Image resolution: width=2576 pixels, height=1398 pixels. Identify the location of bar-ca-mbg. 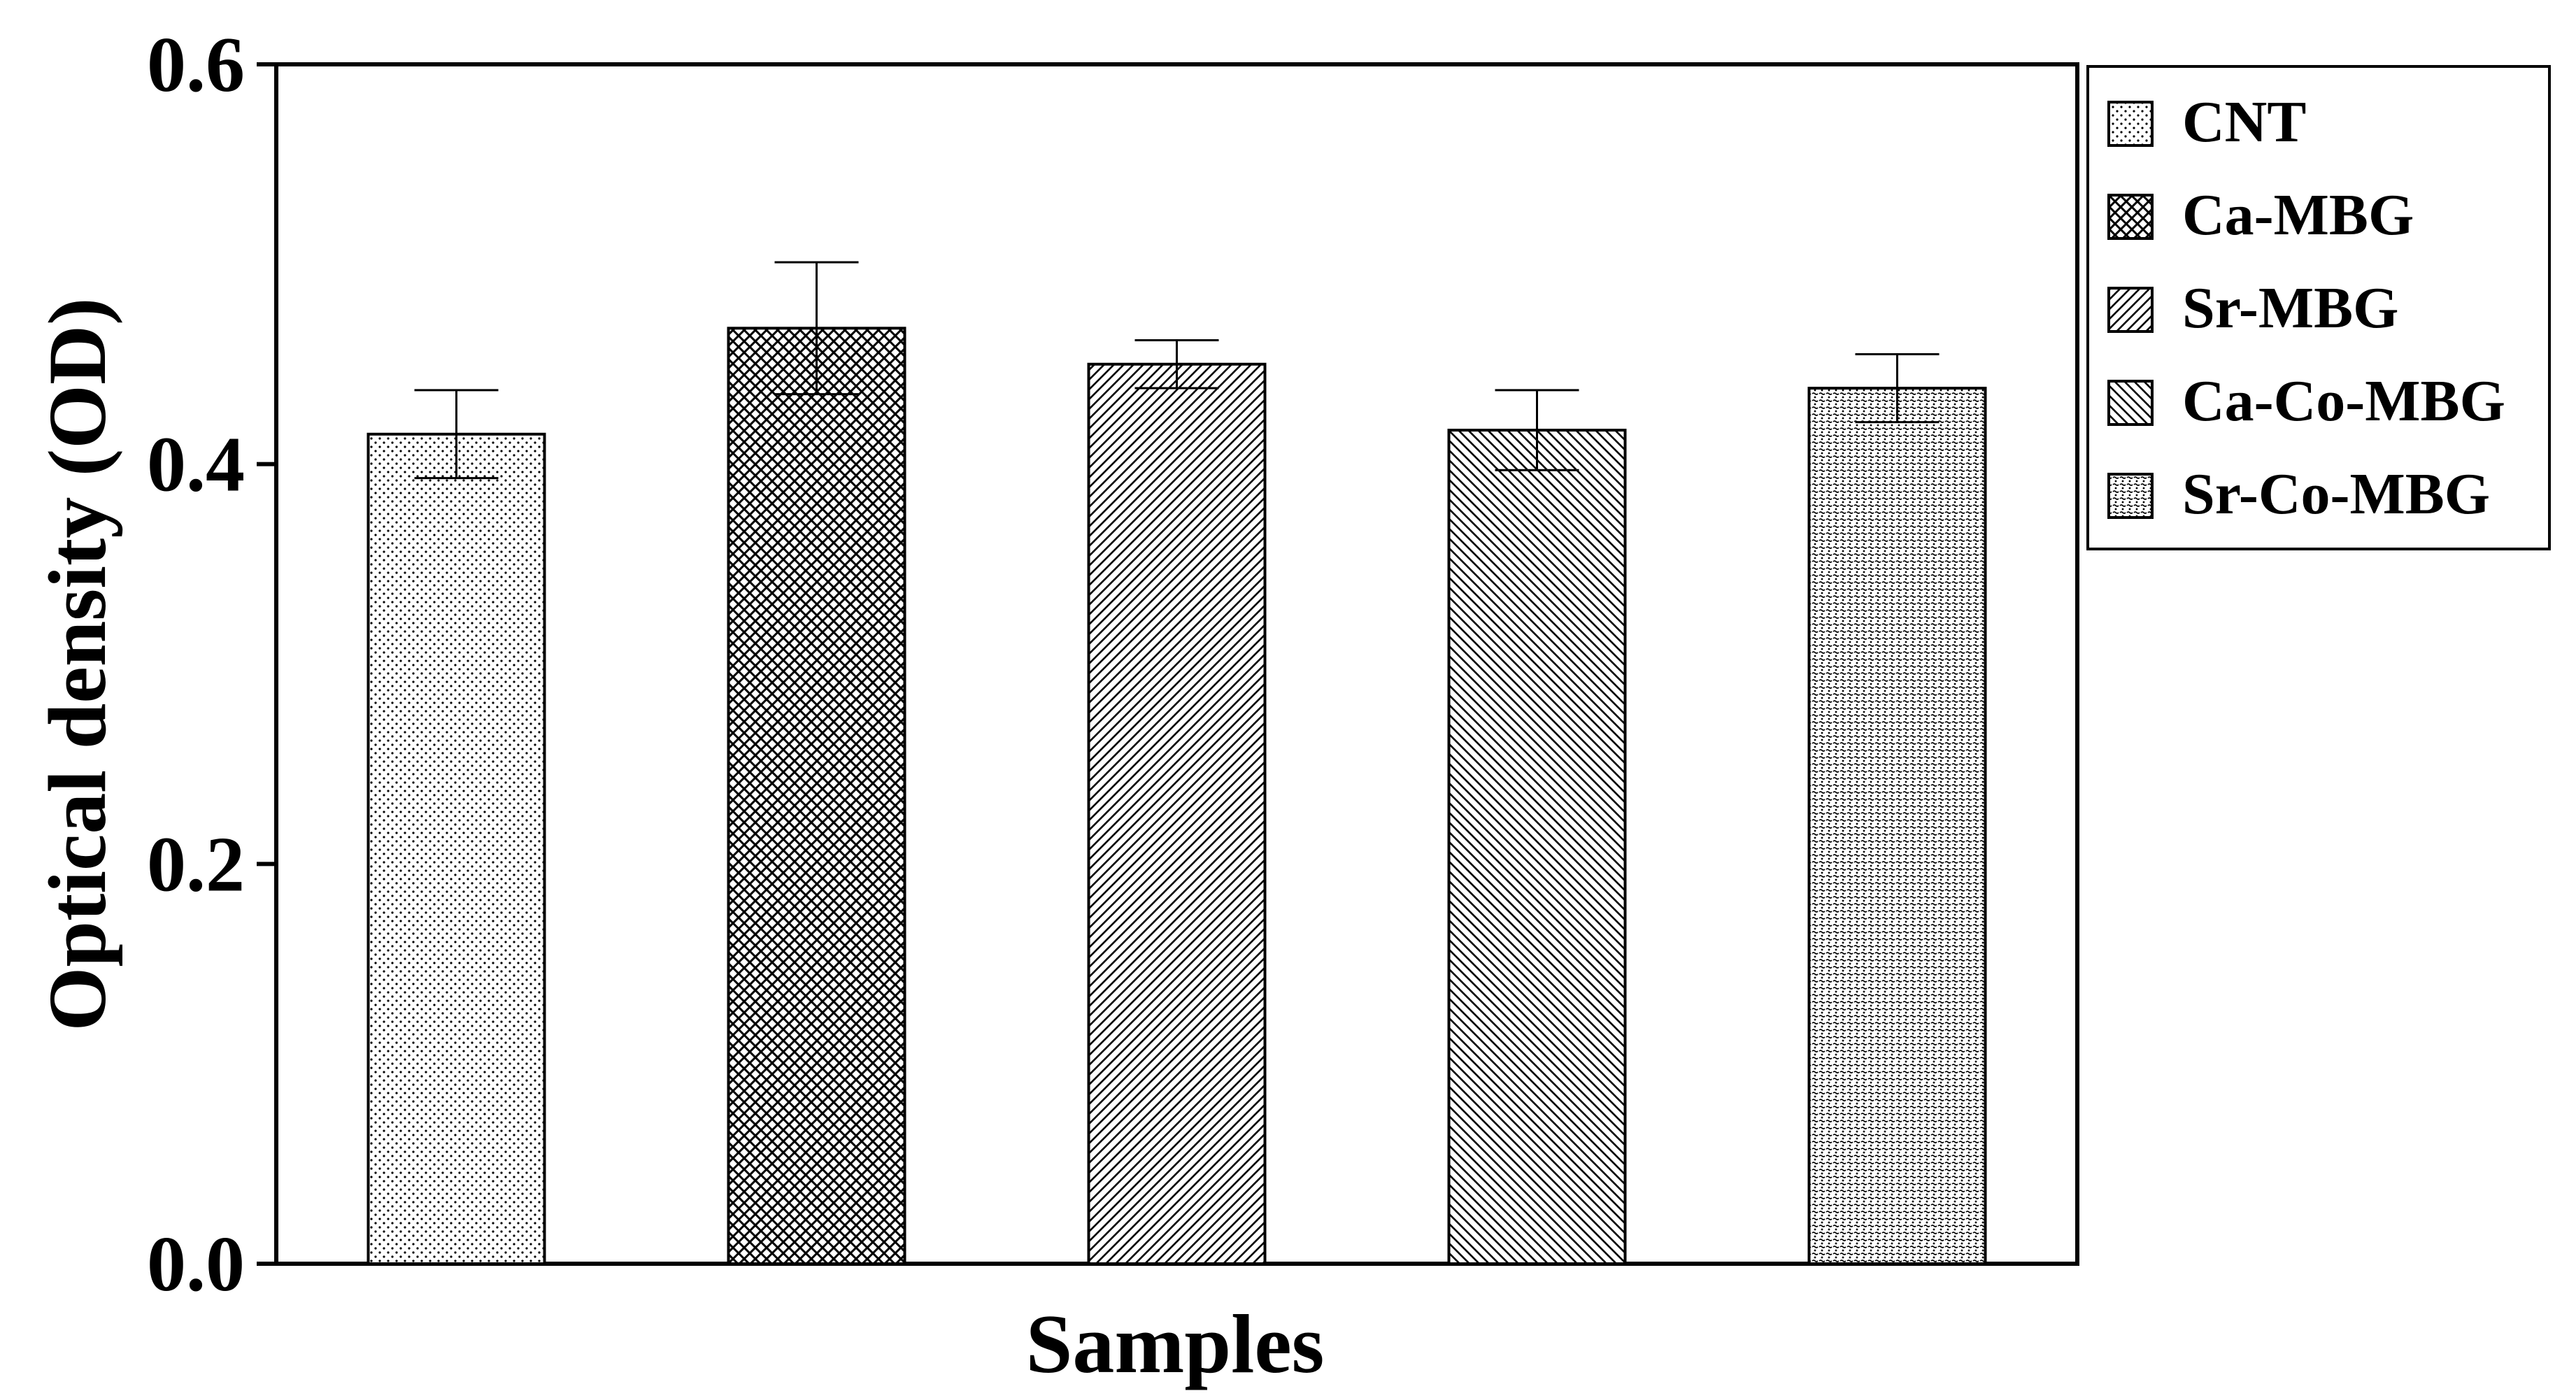
(816, 796).